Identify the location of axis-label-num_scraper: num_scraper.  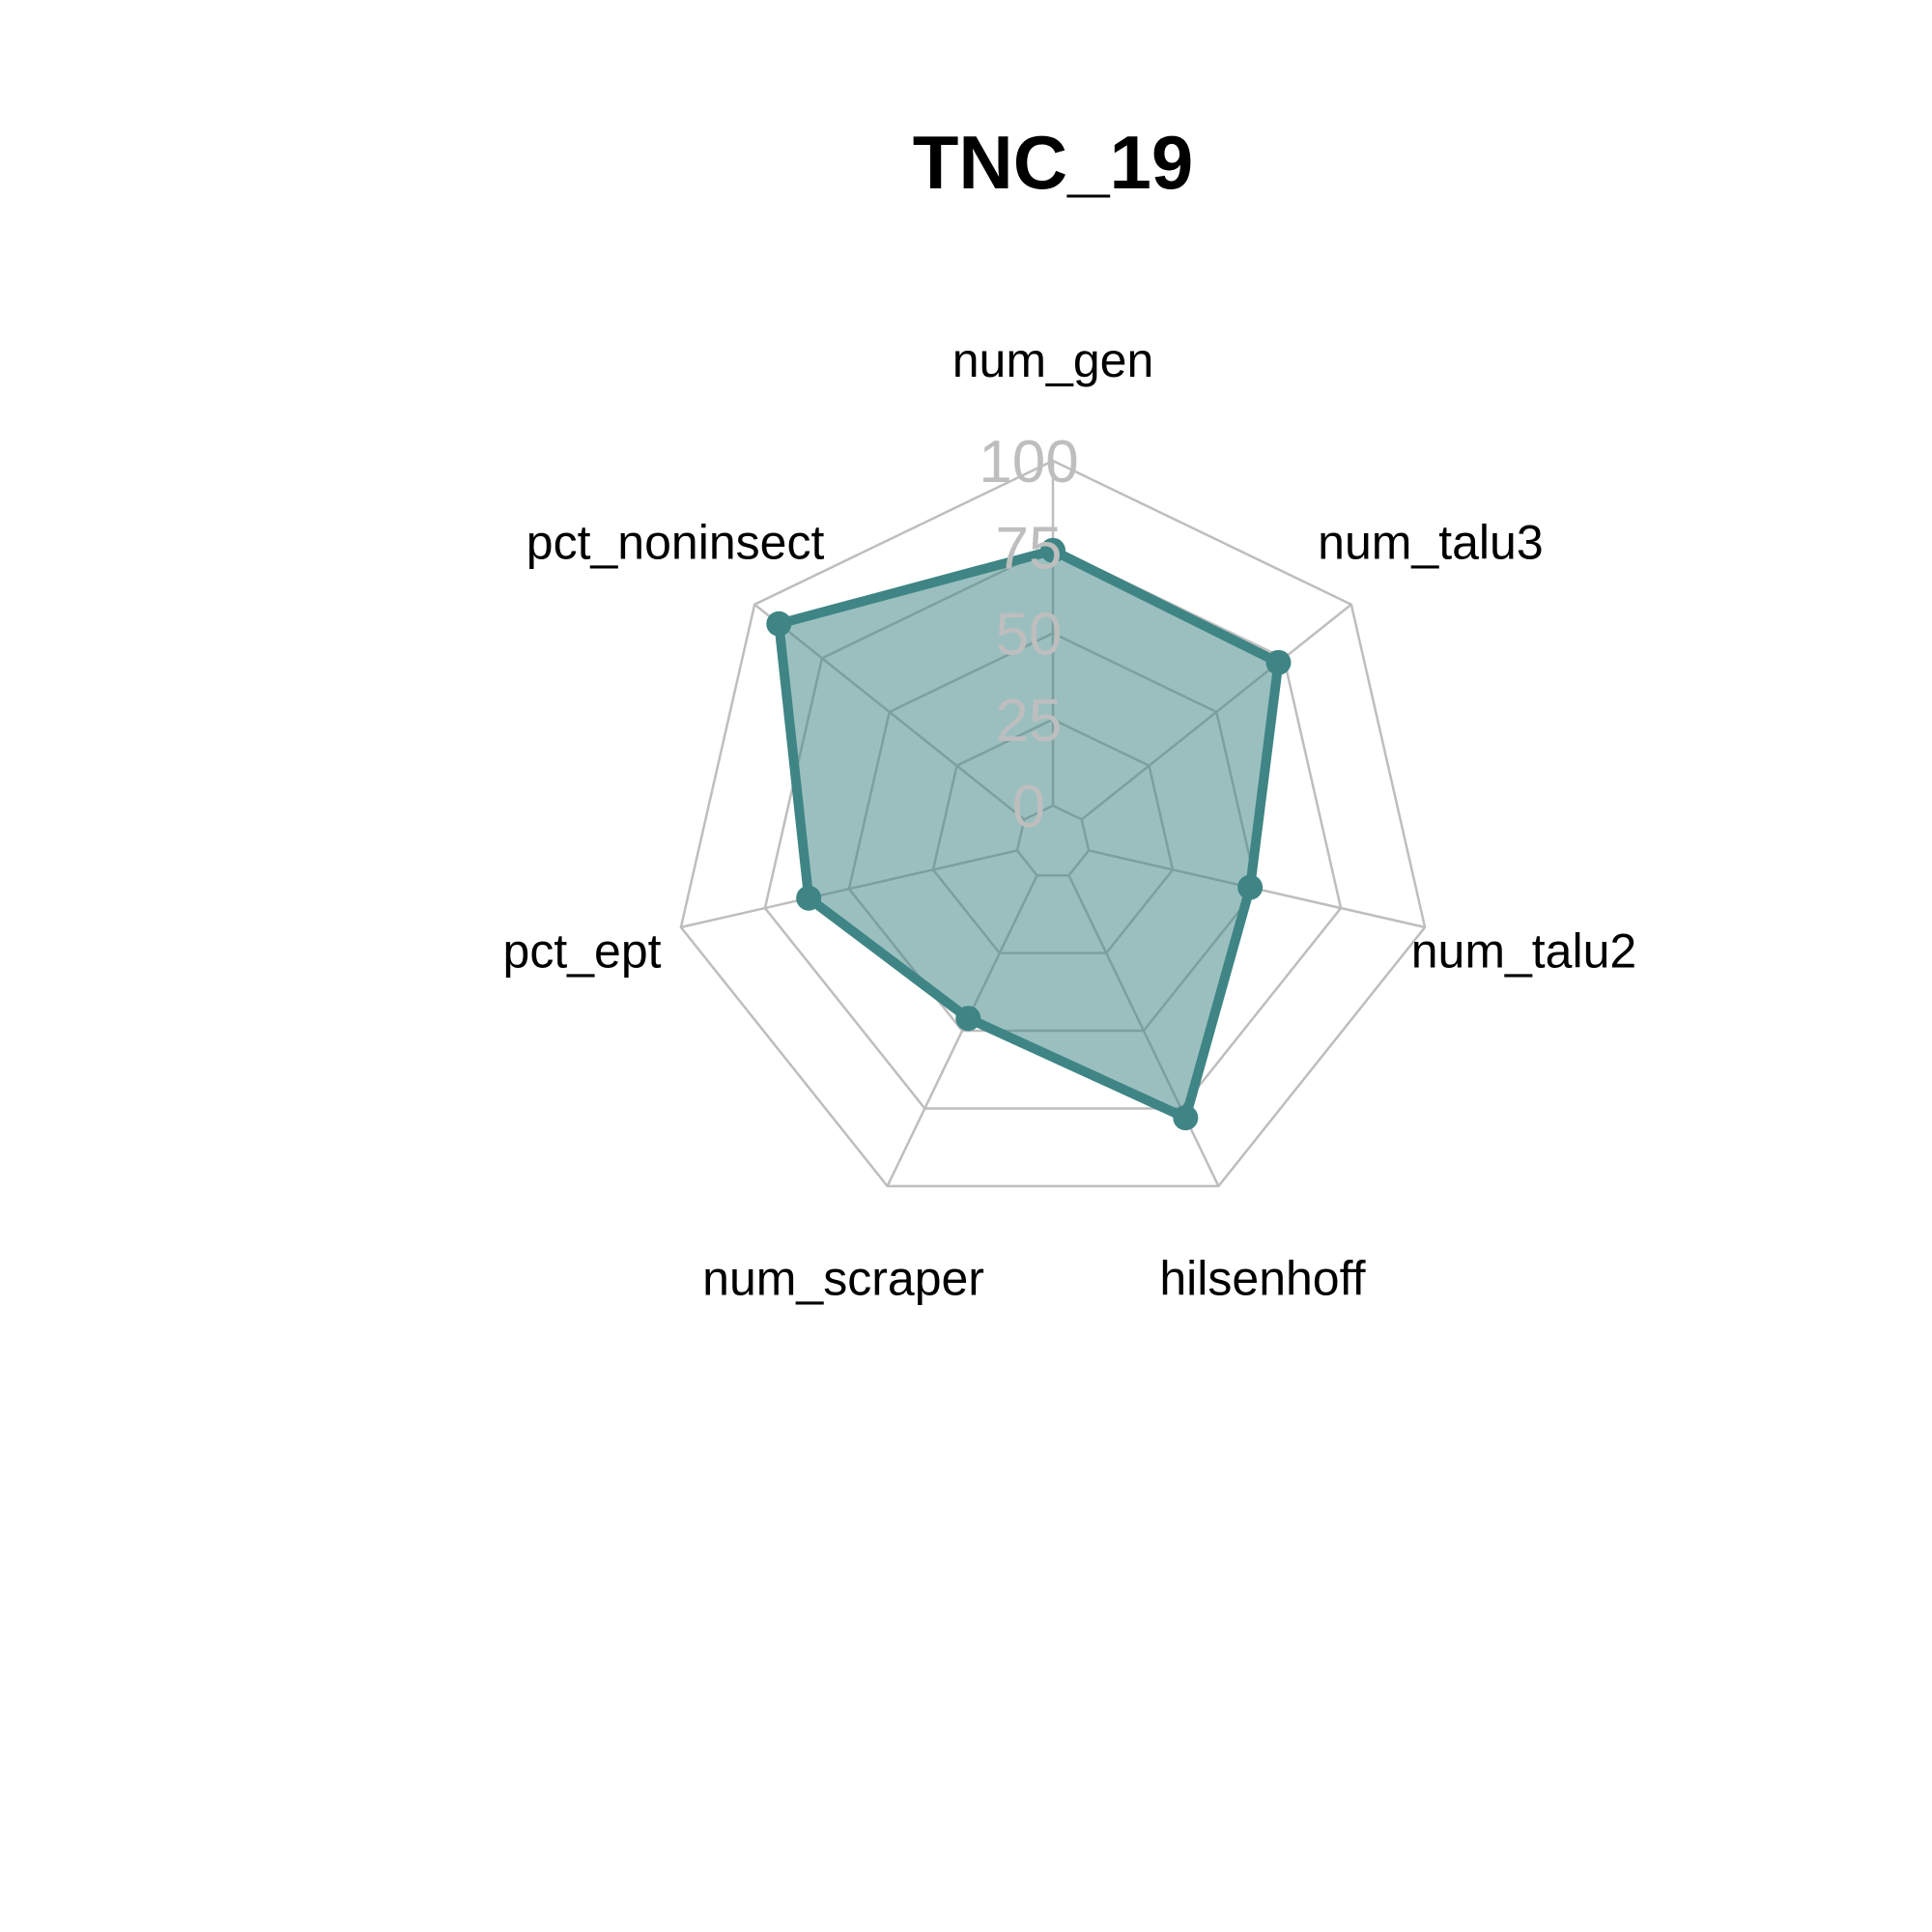
(843, 1278).